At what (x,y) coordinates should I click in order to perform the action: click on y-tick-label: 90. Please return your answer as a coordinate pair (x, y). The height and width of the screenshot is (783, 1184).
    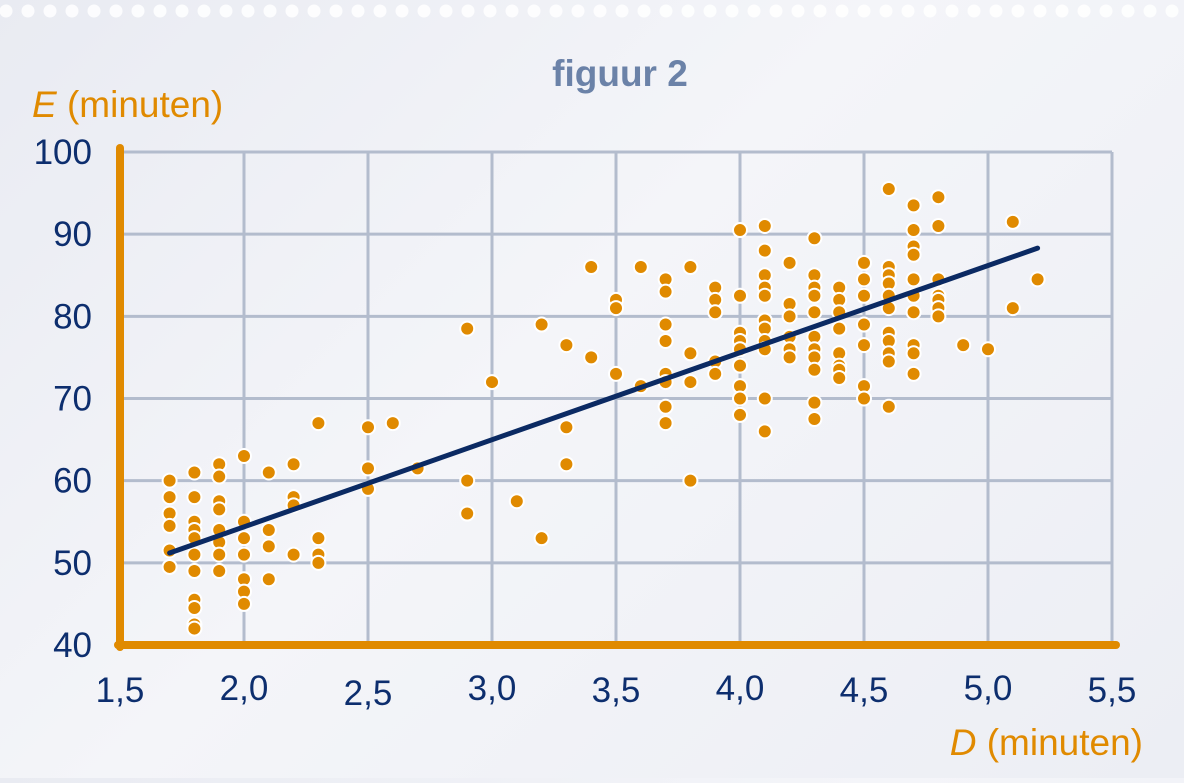
    Looking at the image, I should click on (72, 234).